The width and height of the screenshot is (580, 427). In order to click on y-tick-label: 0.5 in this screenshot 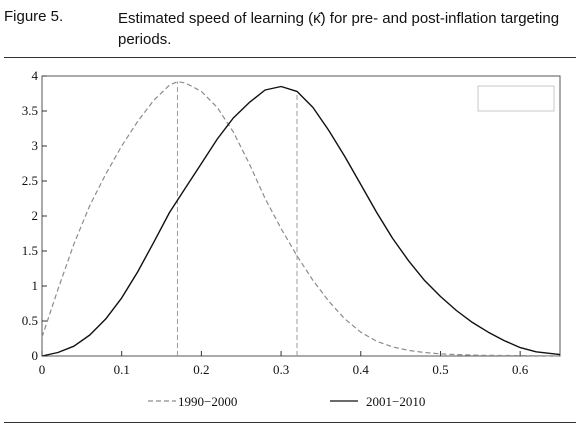, I will do `click(30, 320)`.